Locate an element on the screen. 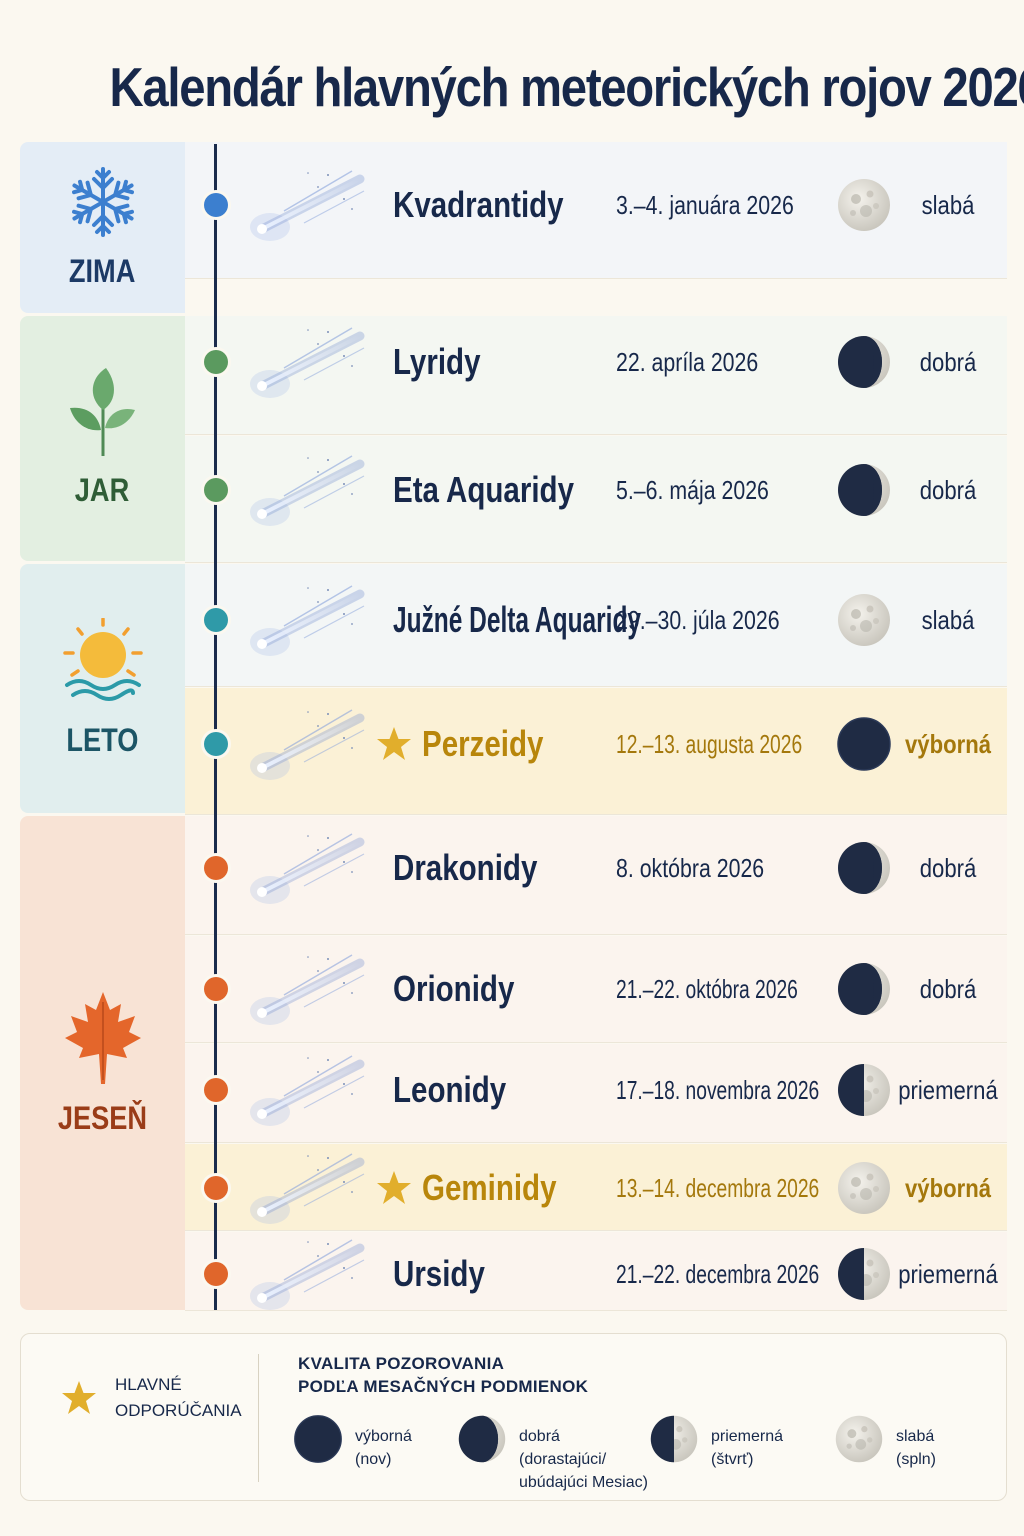 The image size is (1024, 1536). season-label-jar: JAR is located at coordinates (102, 490).